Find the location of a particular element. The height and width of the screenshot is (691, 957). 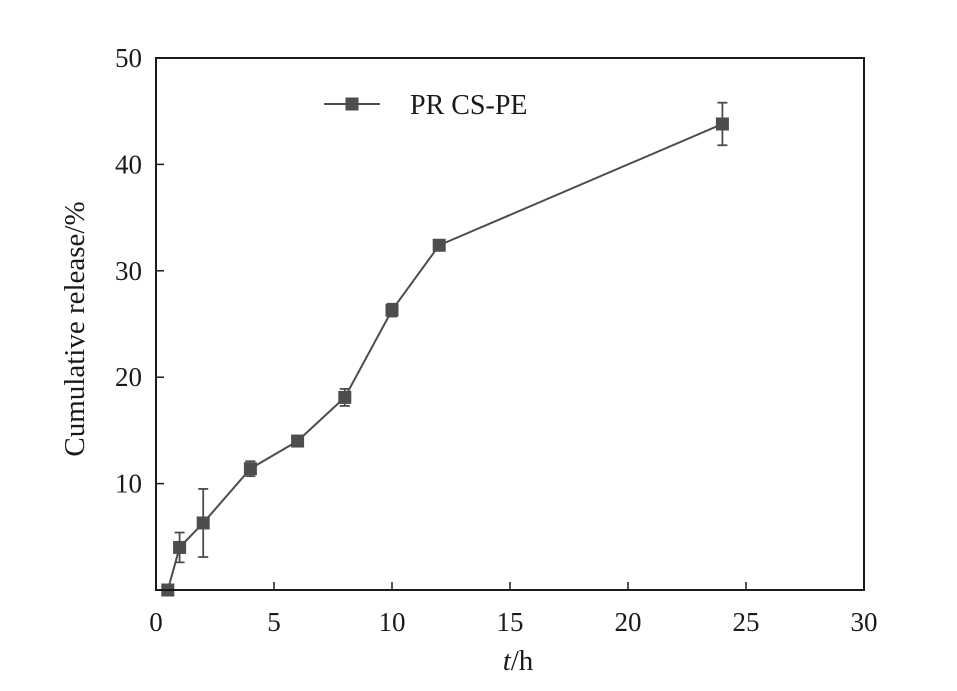

legend-label: PR CS-PE is located at coordinates (469, 105).